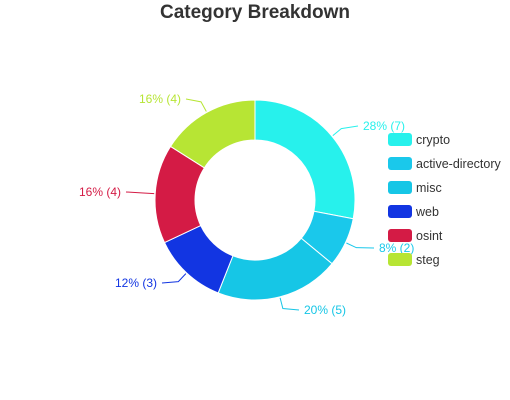 The height and width of the screenshot is (400, 510). Describe the element at coordinates (400, 211) in the screenshot. I see `legend-swatch-web` at that location.